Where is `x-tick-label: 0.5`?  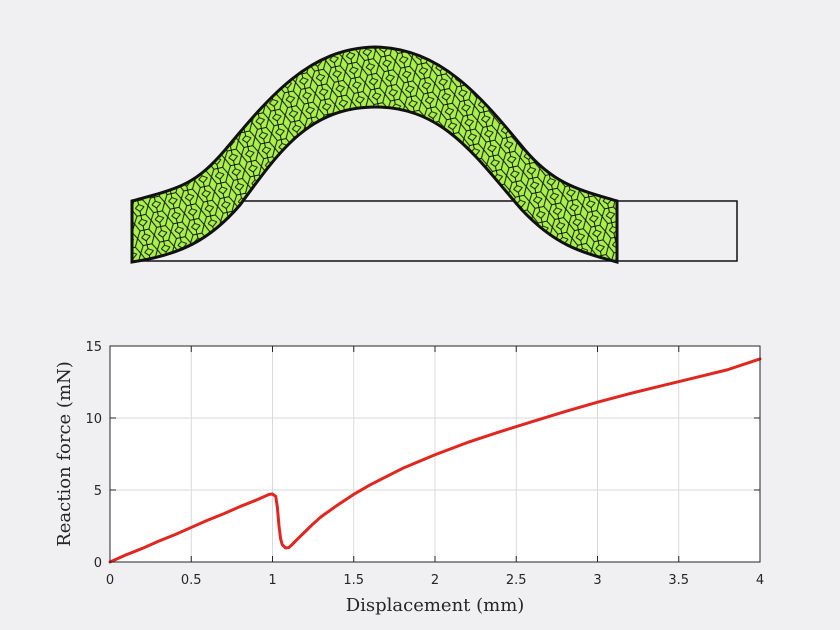
x-tick-label: 0.5 is located at coordinates (191, 580).